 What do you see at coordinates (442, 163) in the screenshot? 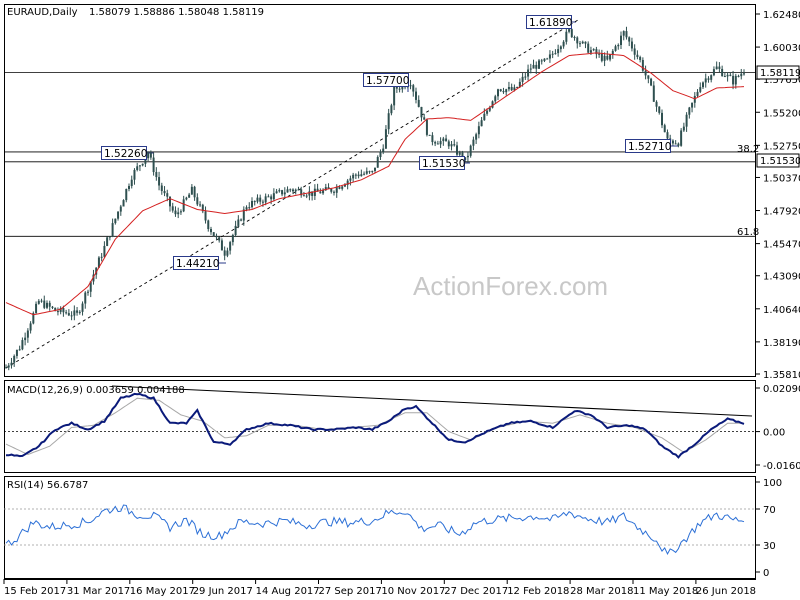
I see `price-label-dec: 1.51530` at bounding box center [442, 163].